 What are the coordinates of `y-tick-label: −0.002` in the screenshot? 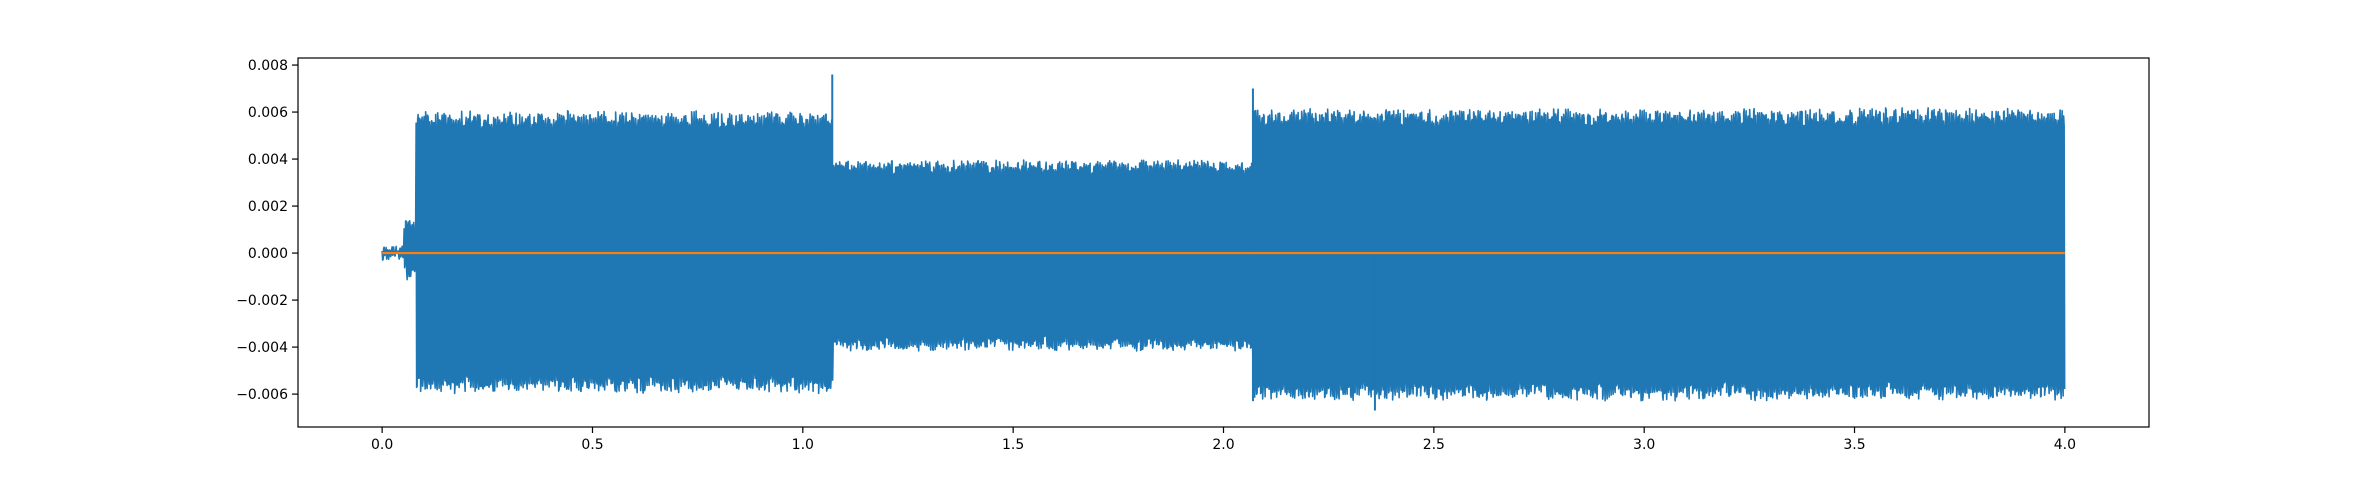 It's located at (262, 301).